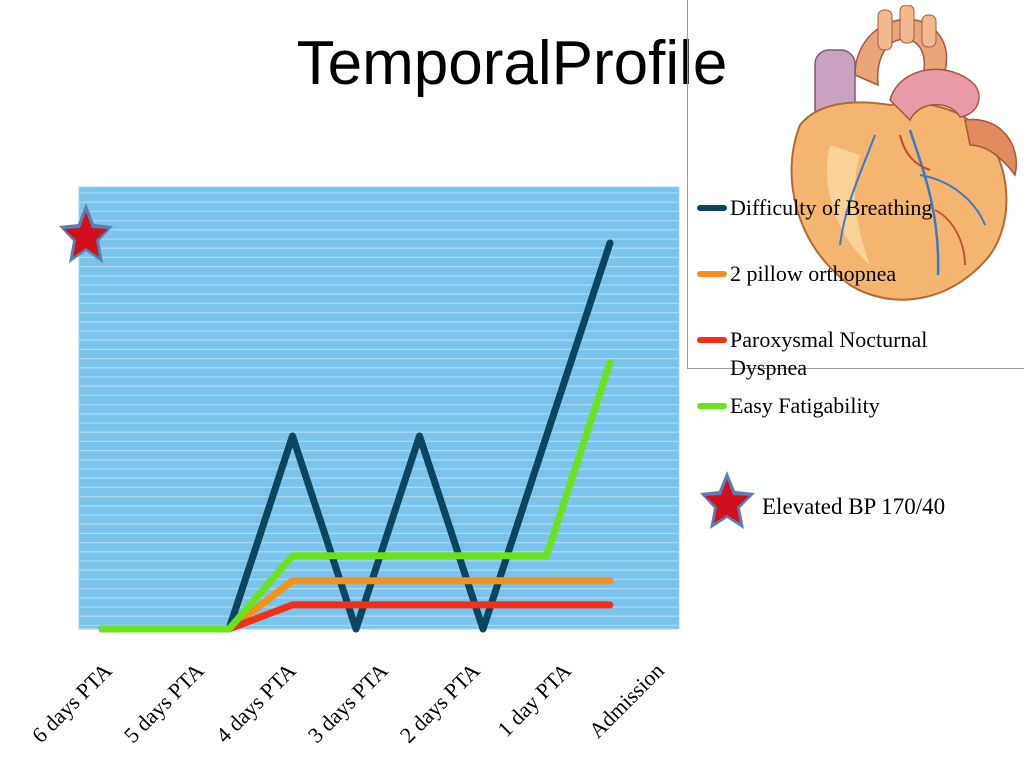 The width and height of the screenshot is (1024, 768). I want to click on legend-label: Difficulty of Breathing, so click(831, 207).